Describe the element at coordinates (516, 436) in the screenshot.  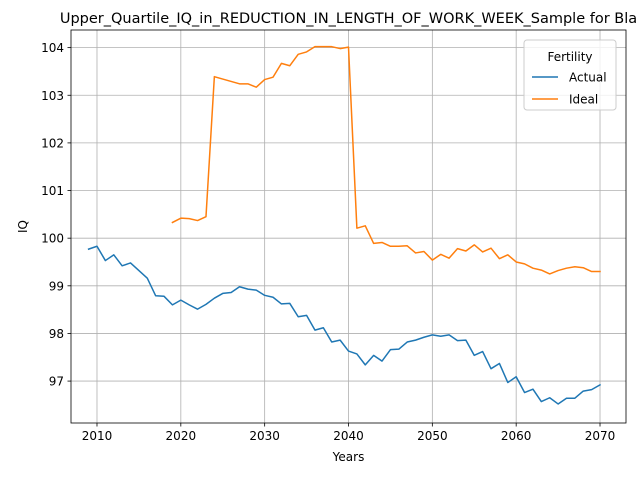
I see `x-tick-label: 2060` at that location.